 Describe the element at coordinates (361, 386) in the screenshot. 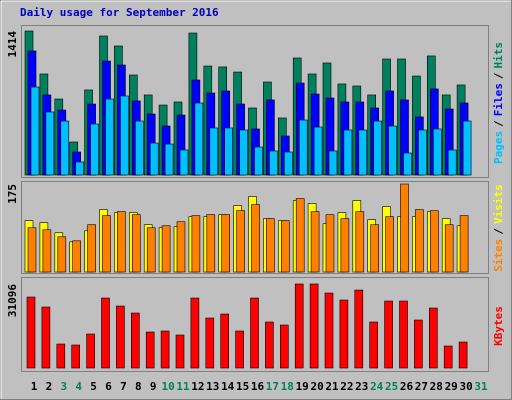

I see `x-tick-label: 23` at that location.